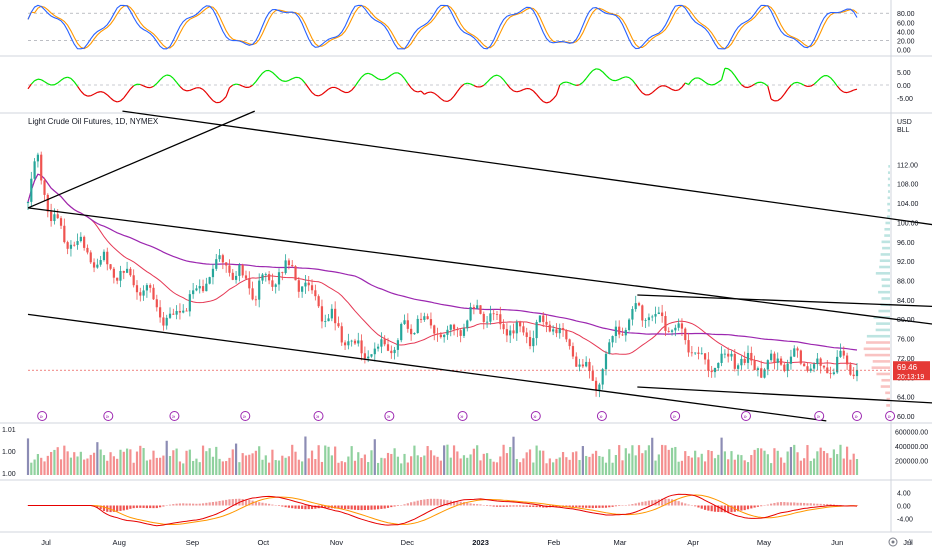 This screenshot has width=932, height=550. What do you see at coordinates (784, 301) in the screenshot?
I see `trendline-resistance` at bounding box center [784, 301].